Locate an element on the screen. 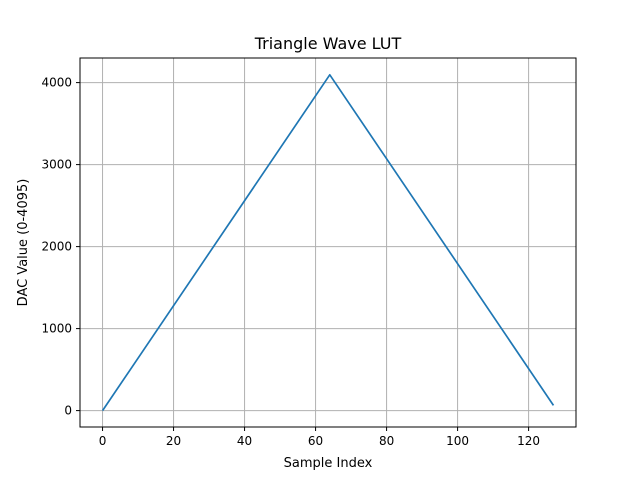  y-tick-label: 3000 is located at coordinates (56, 165).